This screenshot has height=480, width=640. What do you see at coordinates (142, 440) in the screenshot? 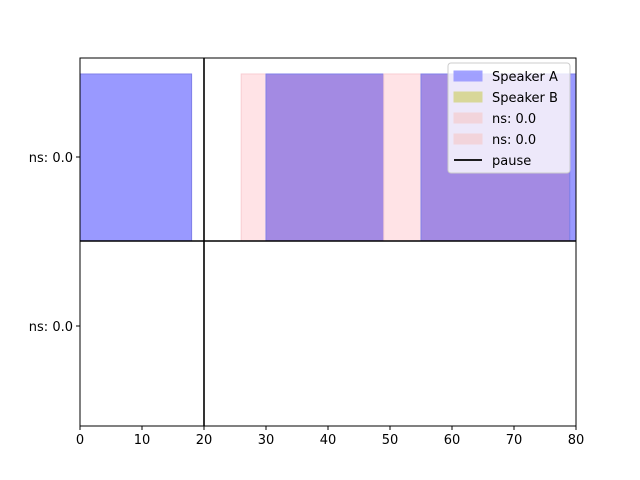
I see `x-tick-label: 10` at bounding box center [142, 440].